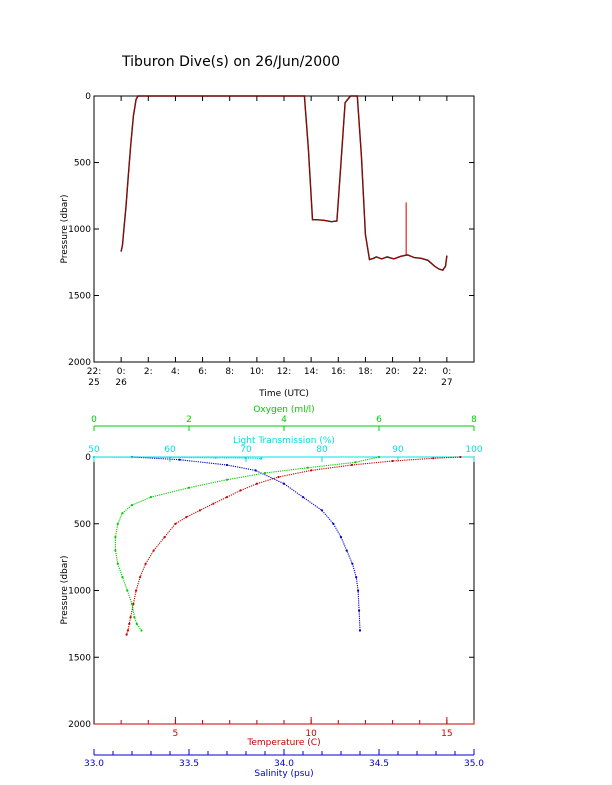  Describe the element at coordinates (338, 372) in the screenshot. I see `x-tick-label: 16:` at that location.